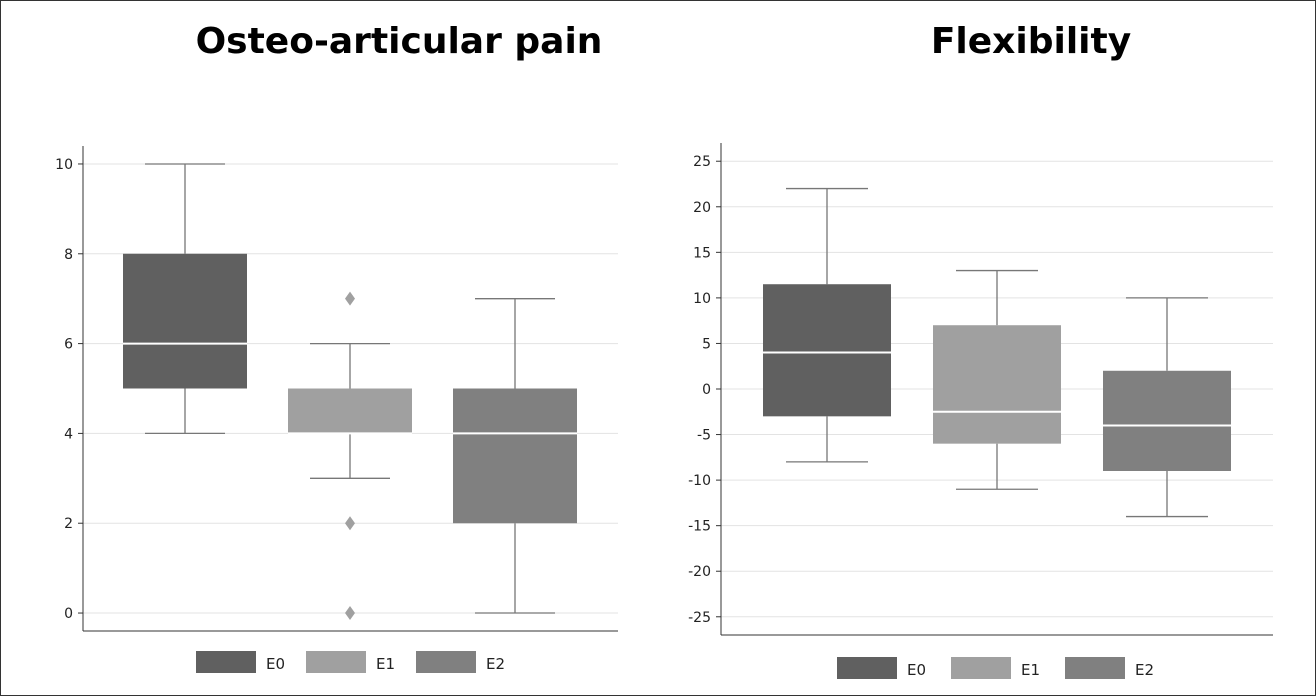 The width and height of the screenshot is (1316, 696). Describe the element at coordinates (68, 345) in the screenshot. I see `y-tick-label: 6` at that location.